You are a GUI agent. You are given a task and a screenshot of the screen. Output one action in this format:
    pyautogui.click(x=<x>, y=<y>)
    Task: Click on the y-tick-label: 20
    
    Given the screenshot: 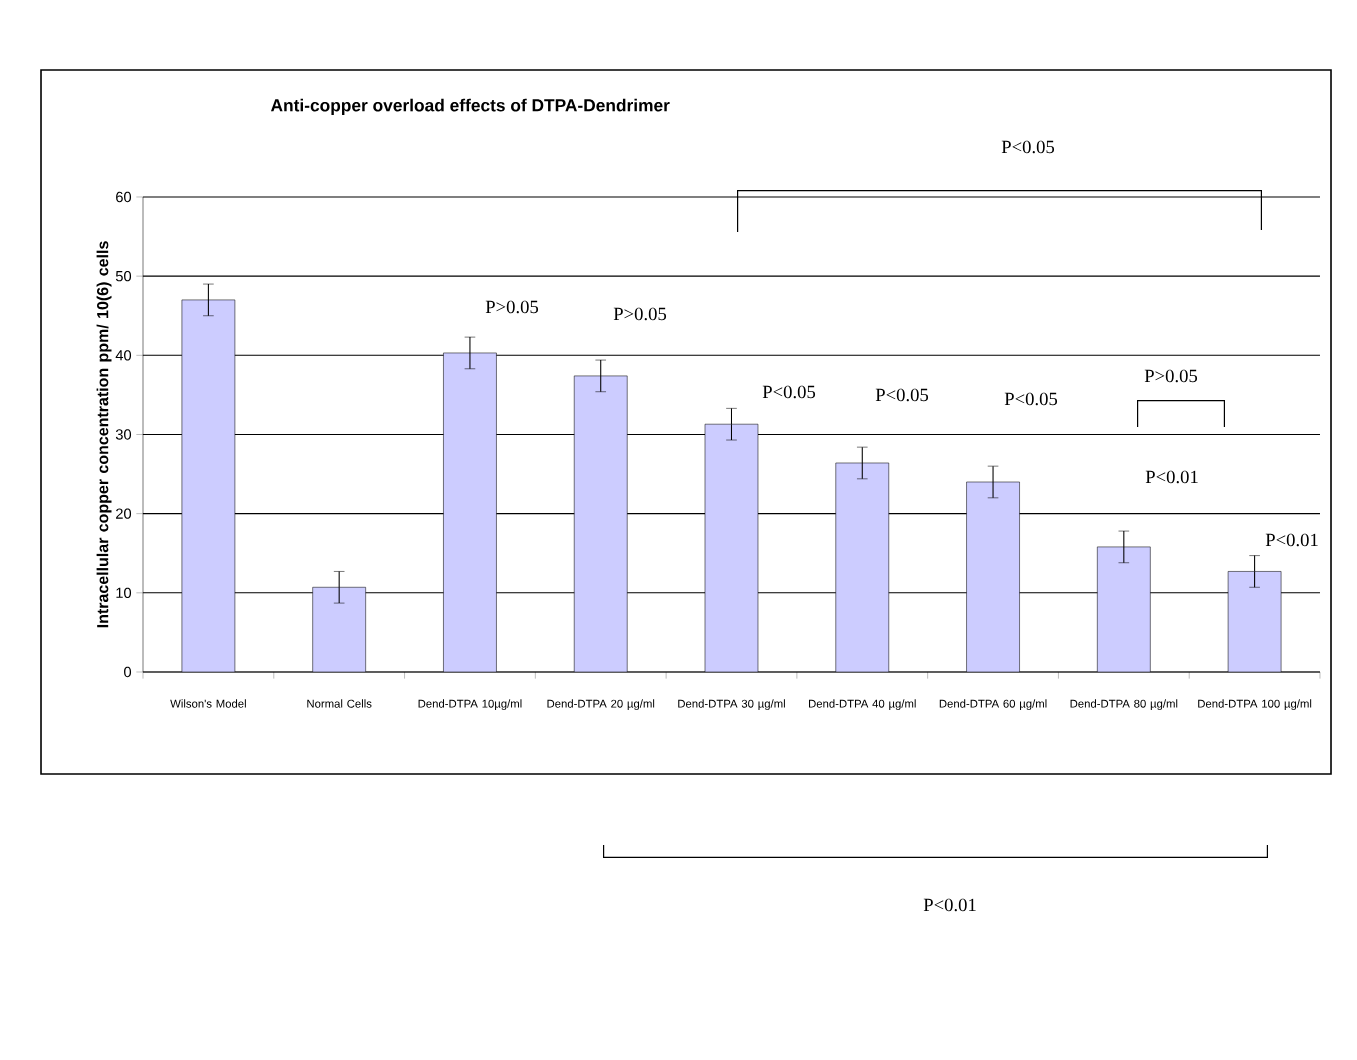 What is the action you would take?
    pyautogui.click(x=124, y=513)
    